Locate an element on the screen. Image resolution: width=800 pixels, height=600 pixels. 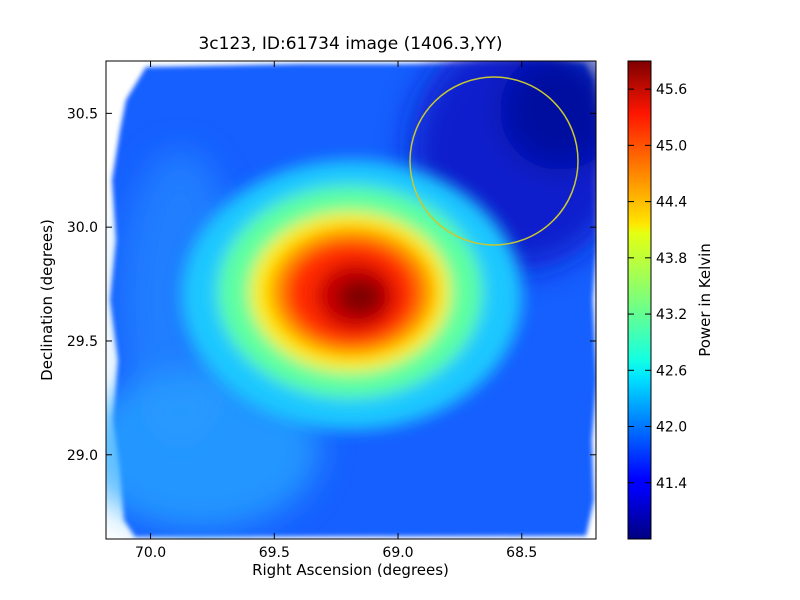
colorbar-tick-label: 44.4 is located at coordinates (671, 203).